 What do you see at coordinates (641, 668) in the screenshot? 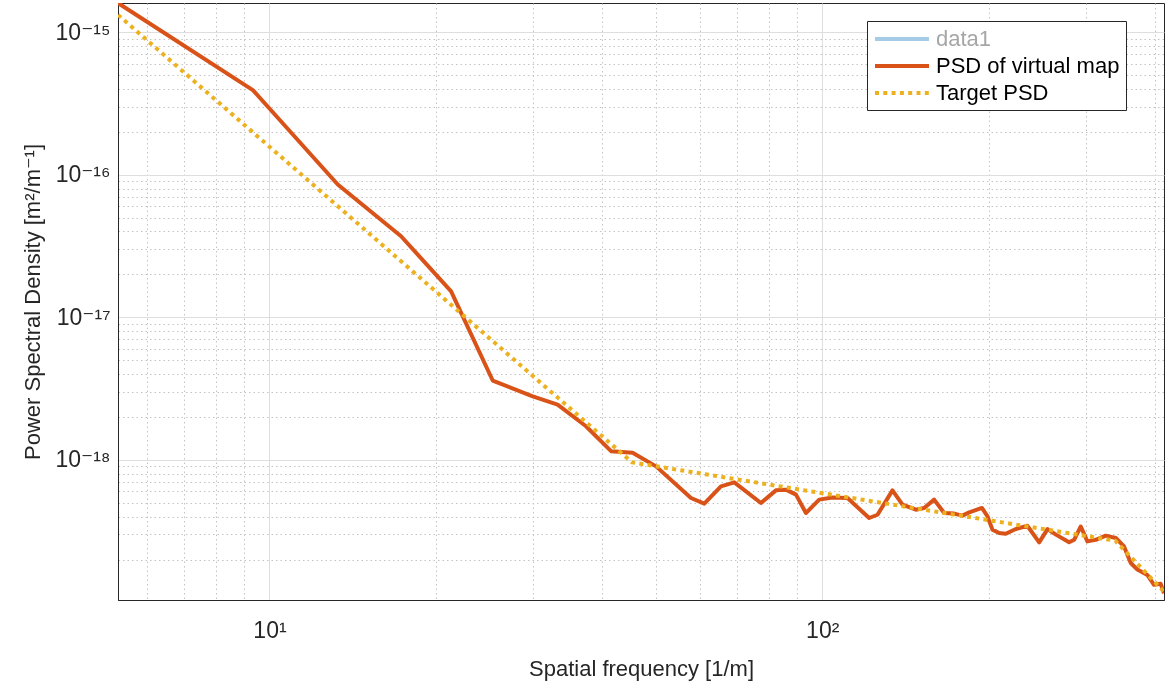
I see `x-axis-title: Spatial frequency [1/m]` at bounding box center [641, 668].